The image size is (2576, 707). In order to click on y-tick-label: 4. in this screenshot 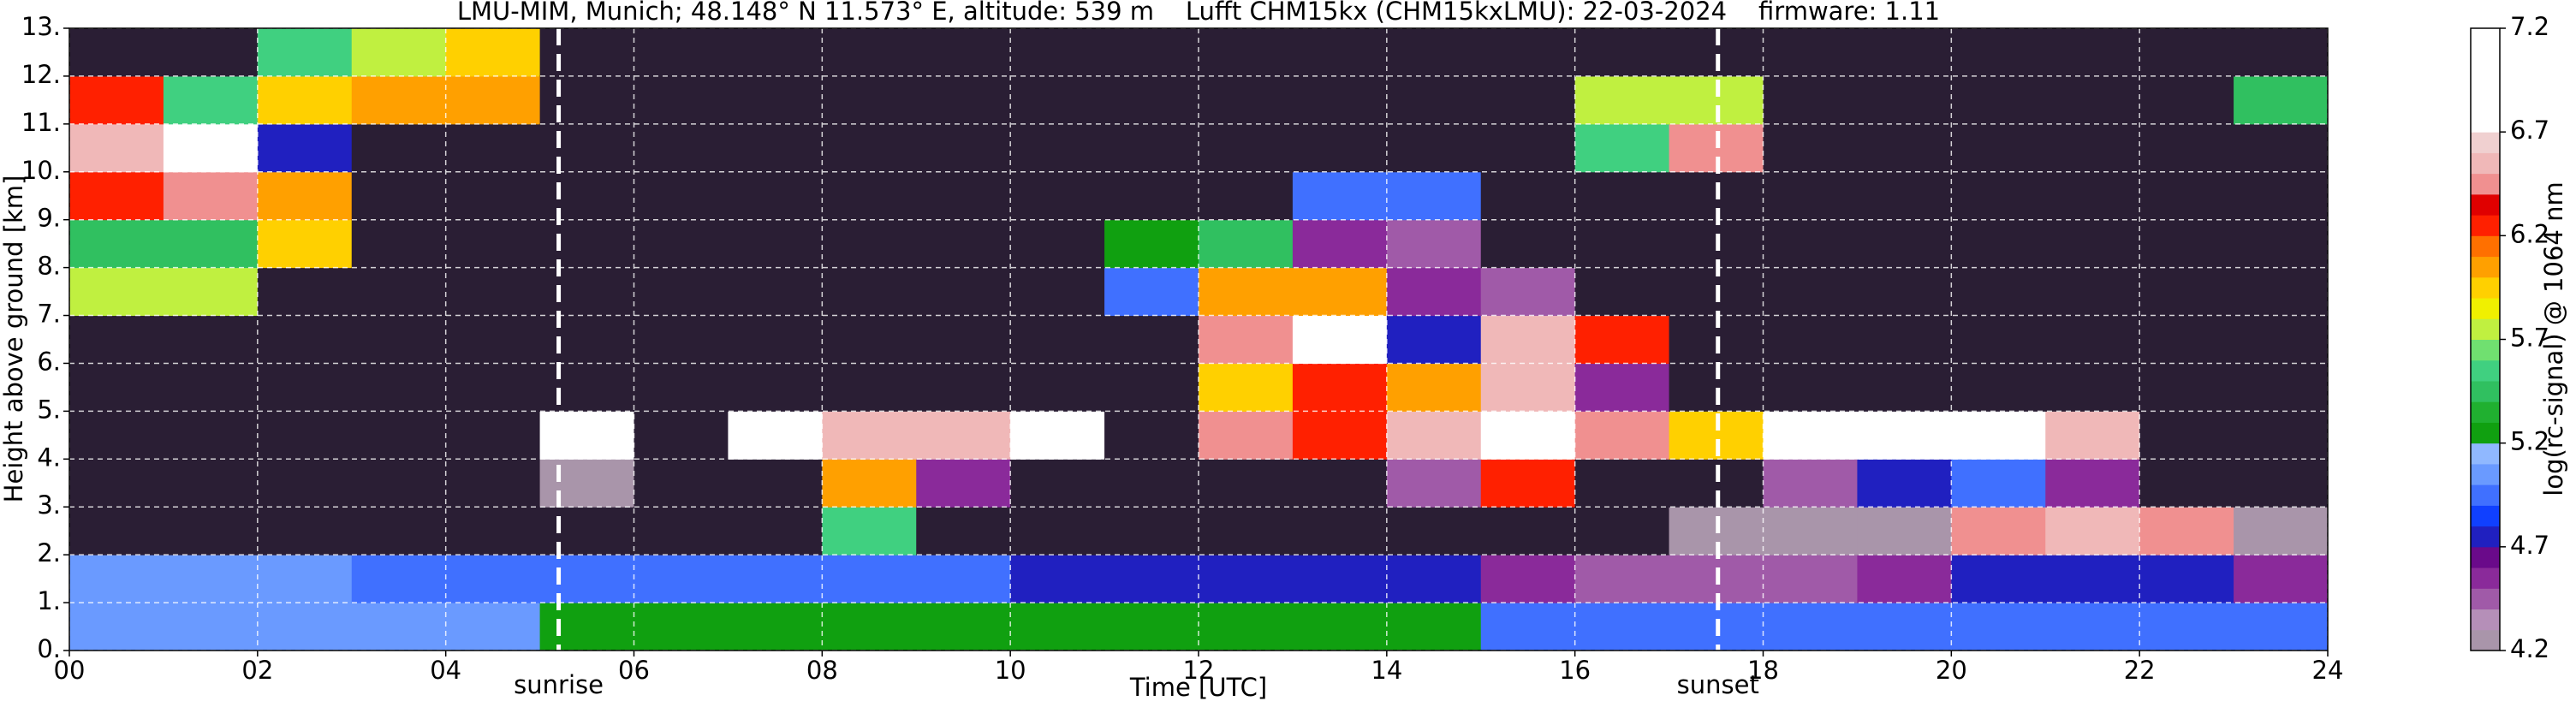, I will do `click(49, 457)`.